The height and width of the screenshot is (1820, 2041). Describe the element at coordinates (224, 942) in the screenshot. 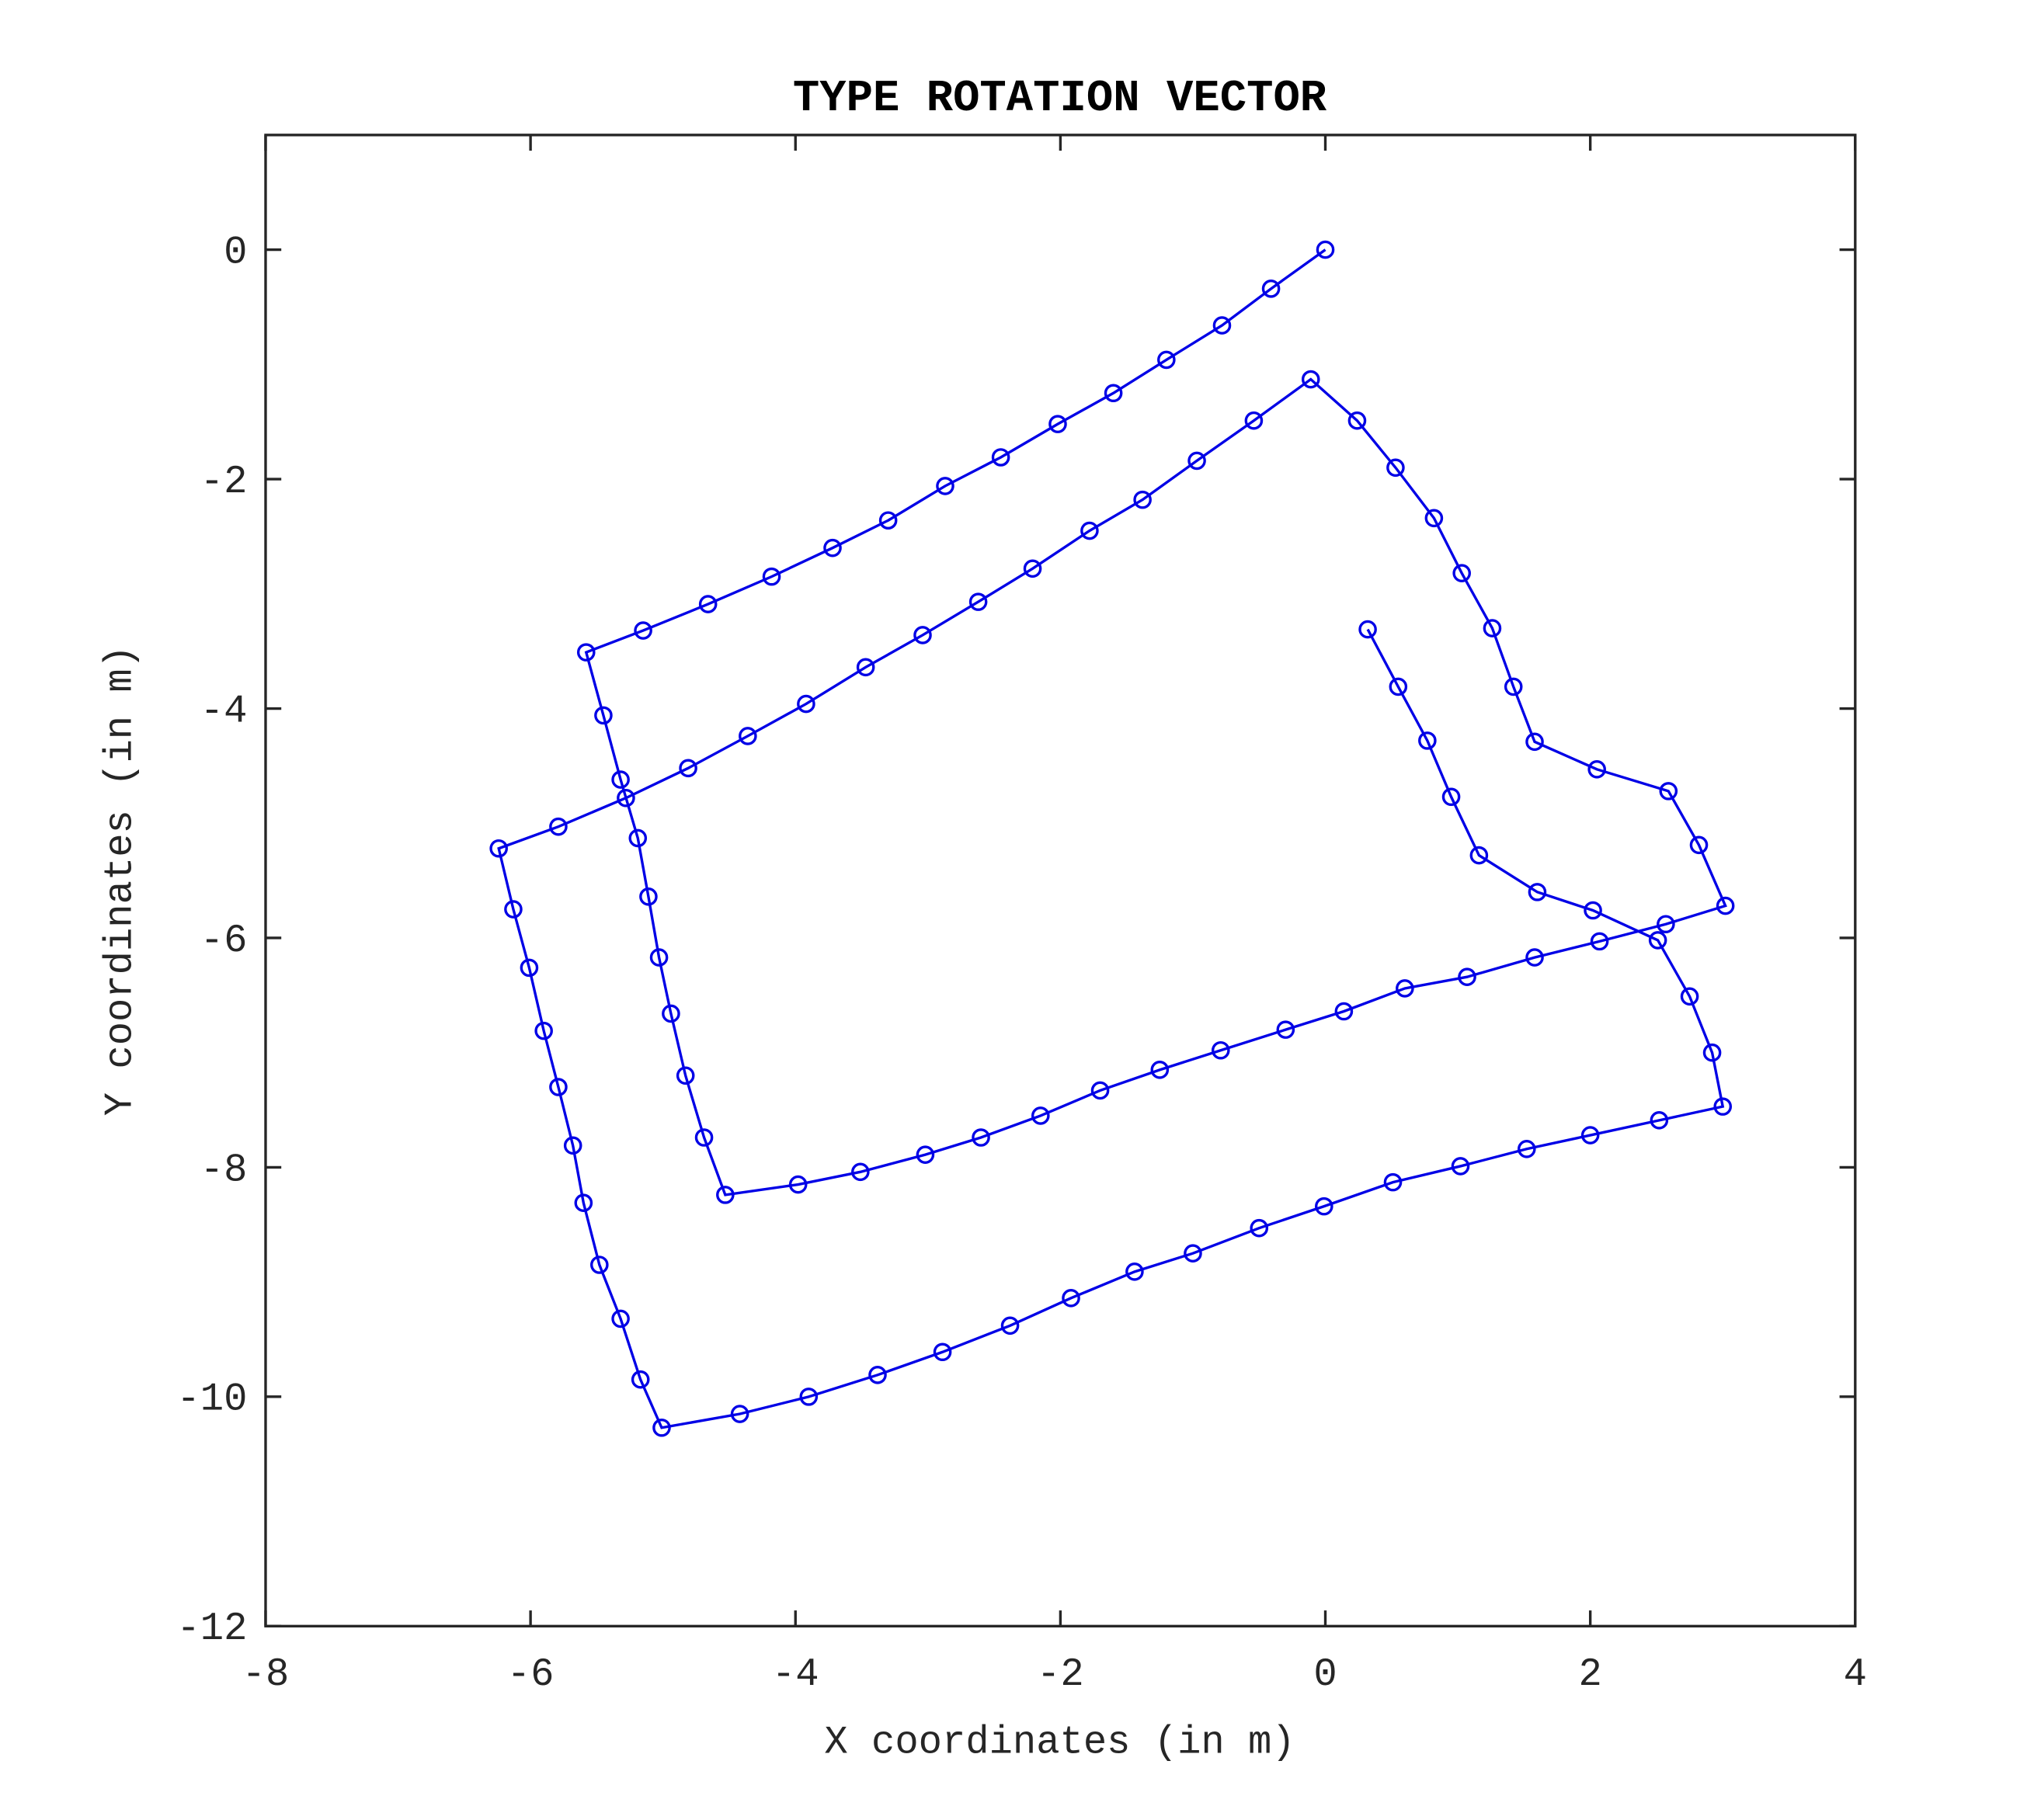

I see `y-tick-label: -6` at that location.